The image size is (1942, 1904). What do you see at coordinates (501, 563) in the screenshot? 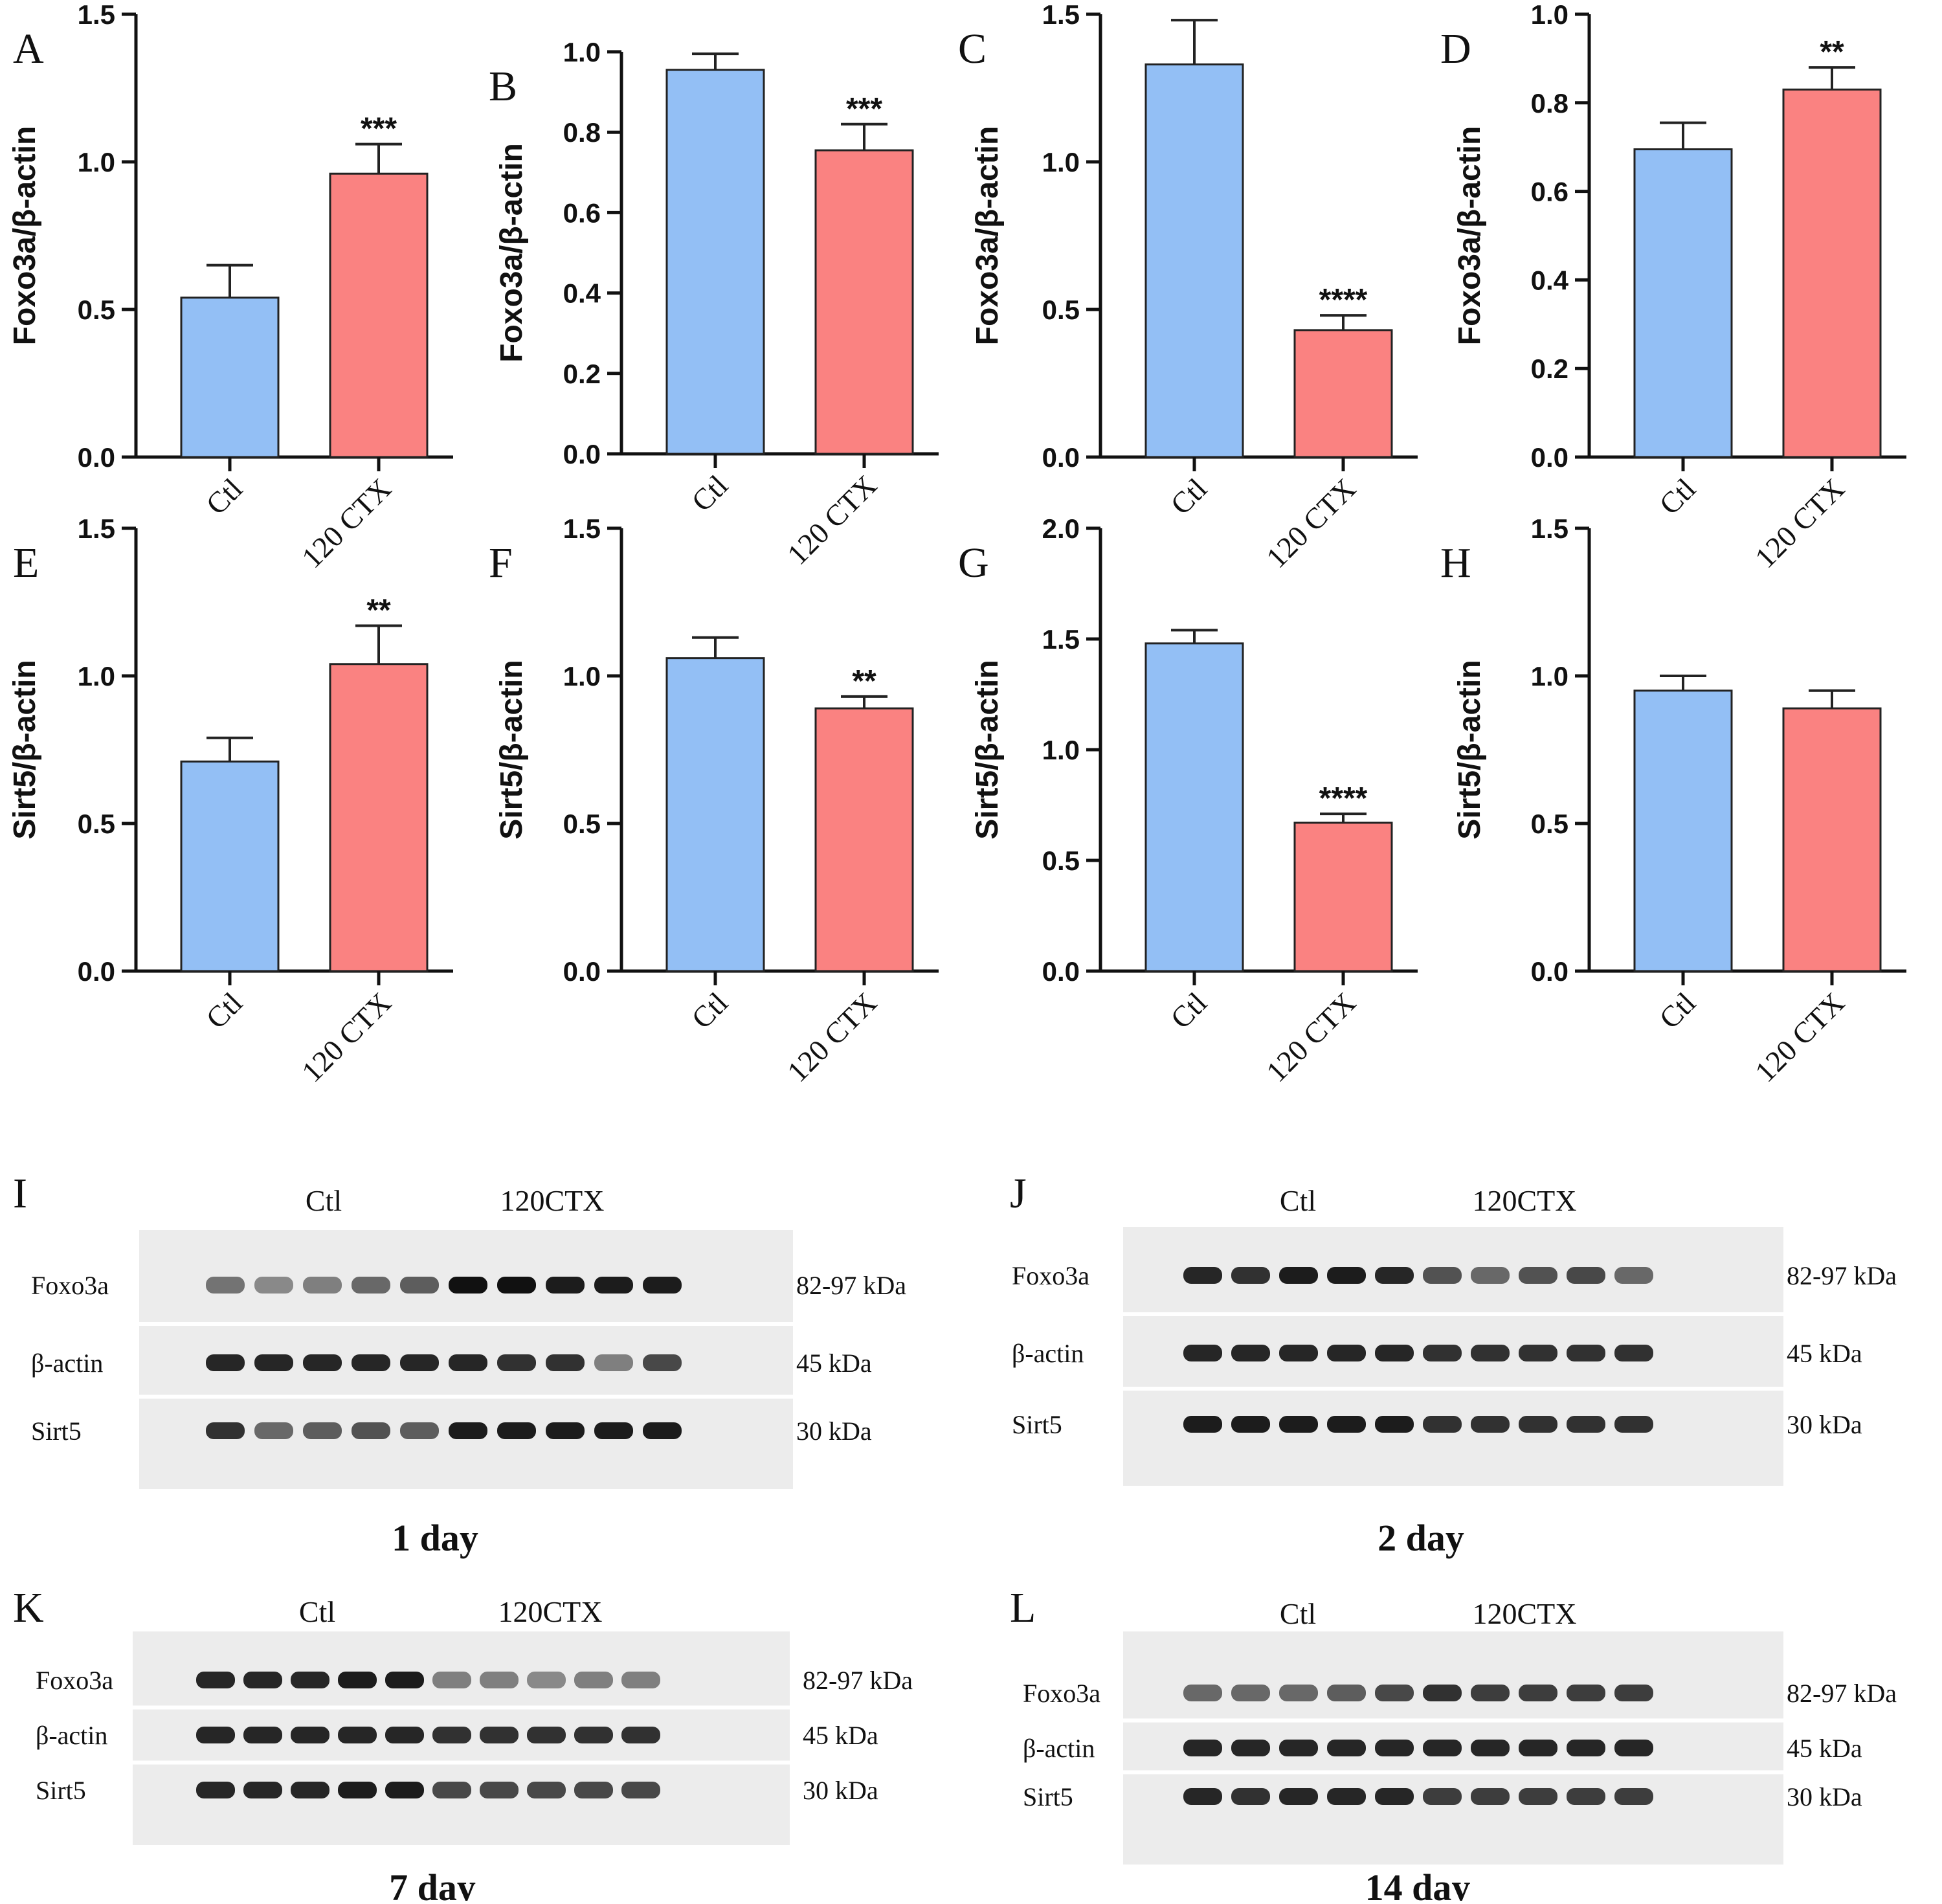
I see `panel-label: F` at bounding box center [501, 563].